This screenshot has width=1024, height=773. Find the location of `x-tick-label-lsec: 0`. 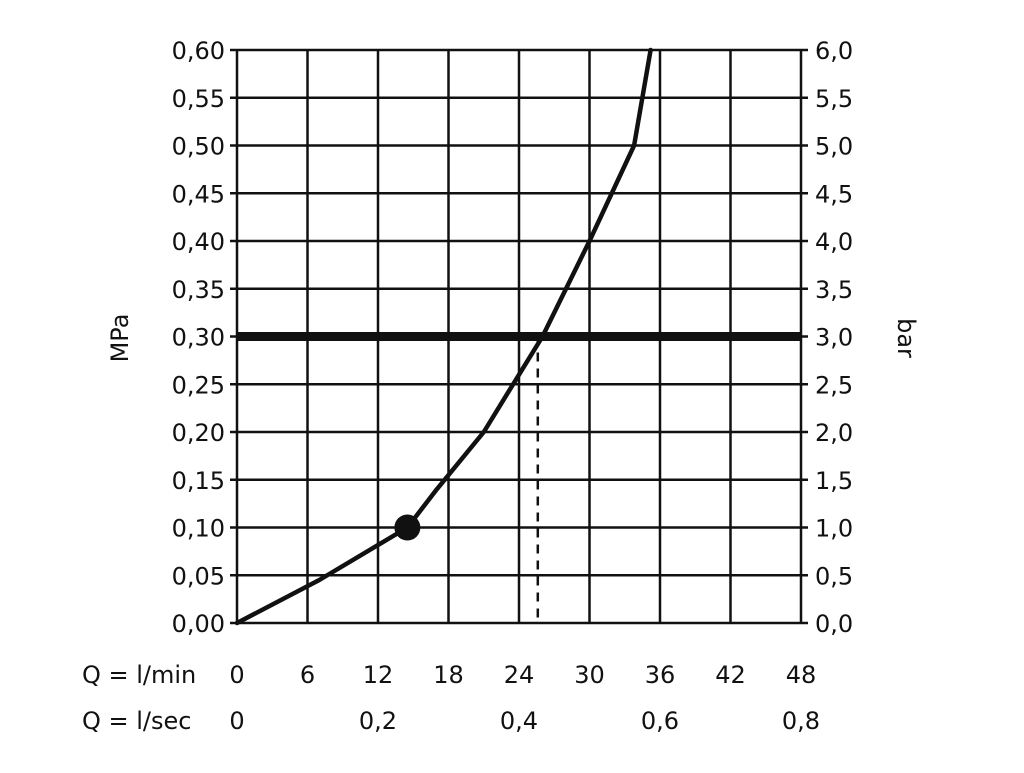

x-tick-label-lsec: 0 is located at coordinates (236, 721).